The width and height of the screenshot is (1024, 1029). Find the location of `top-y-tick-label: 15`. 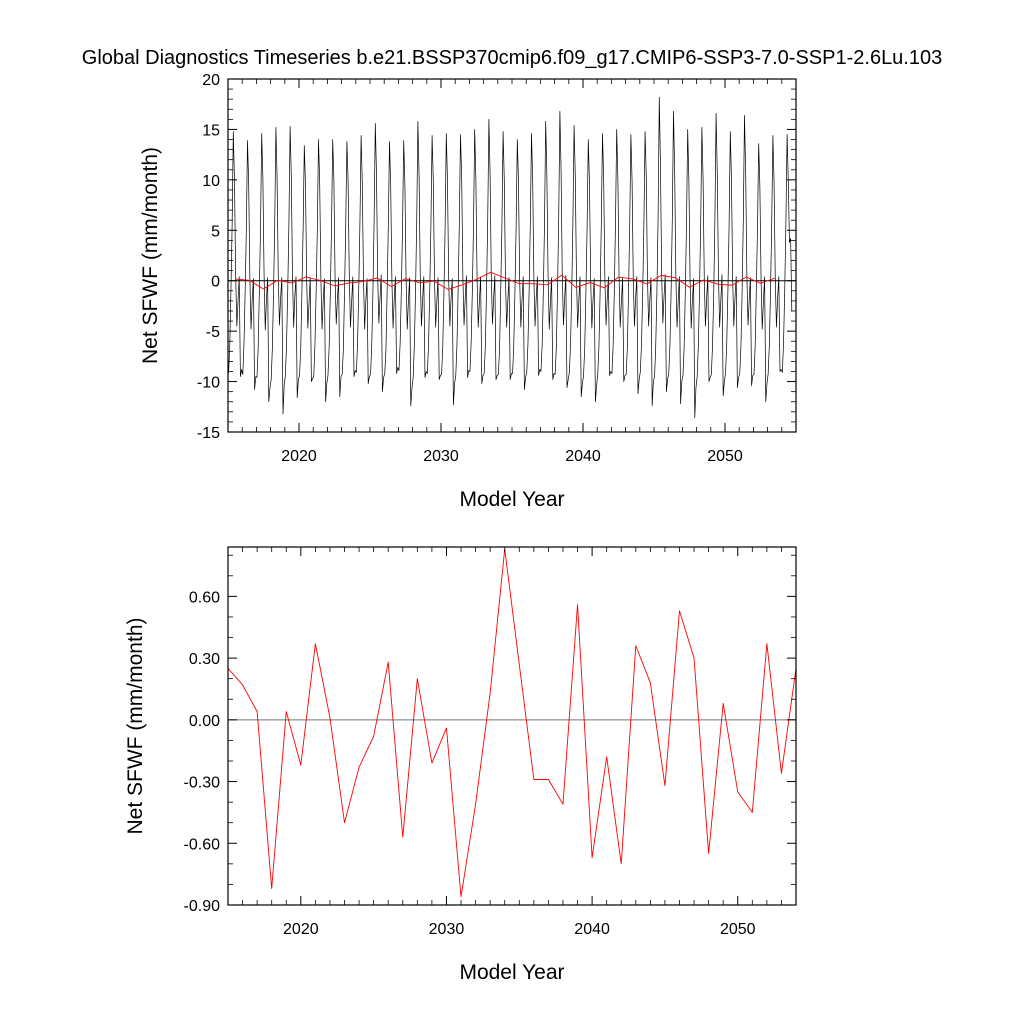

top-y-tick-label: 15 is located at coordinates (211, 130).